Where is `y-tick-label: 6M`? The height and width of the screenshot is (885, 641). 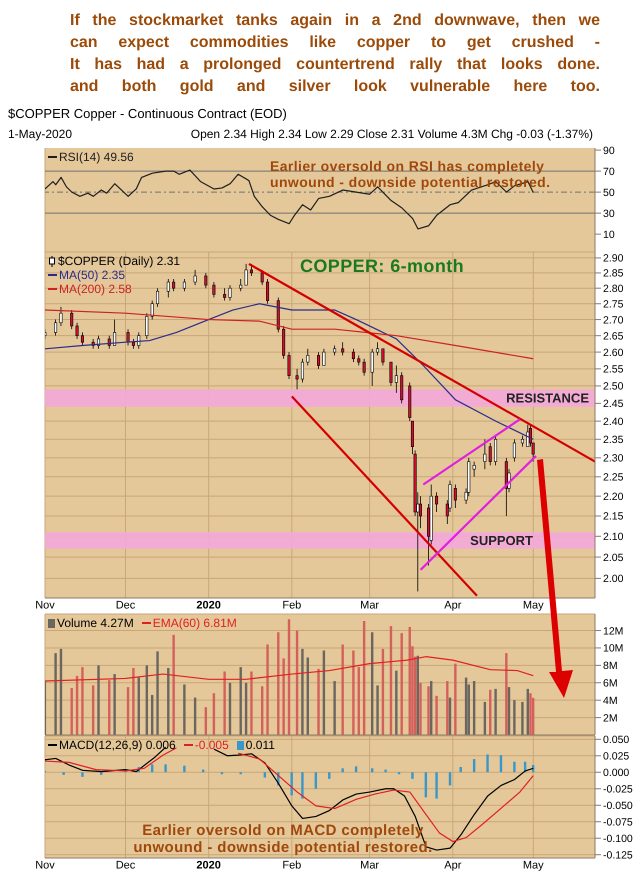 y-tick-label: 6M is located at coordinates (610, 683).